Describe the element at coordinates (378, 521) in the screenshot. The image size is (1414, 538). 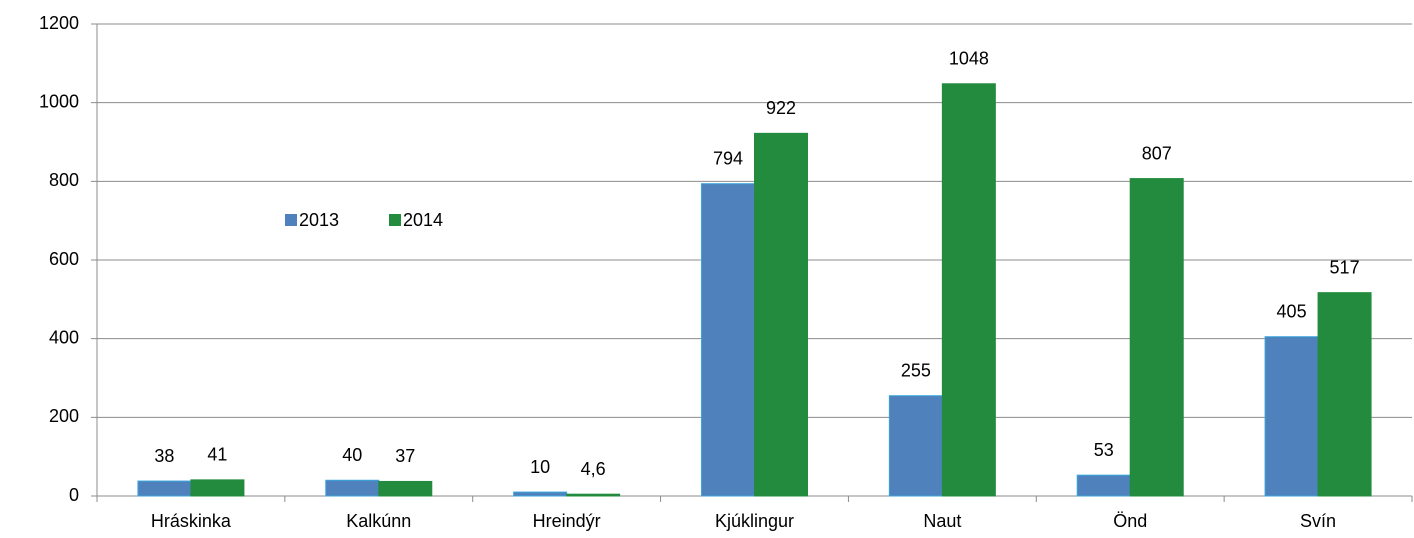
I see `x-tick-label: Kalkúnn` at that location.